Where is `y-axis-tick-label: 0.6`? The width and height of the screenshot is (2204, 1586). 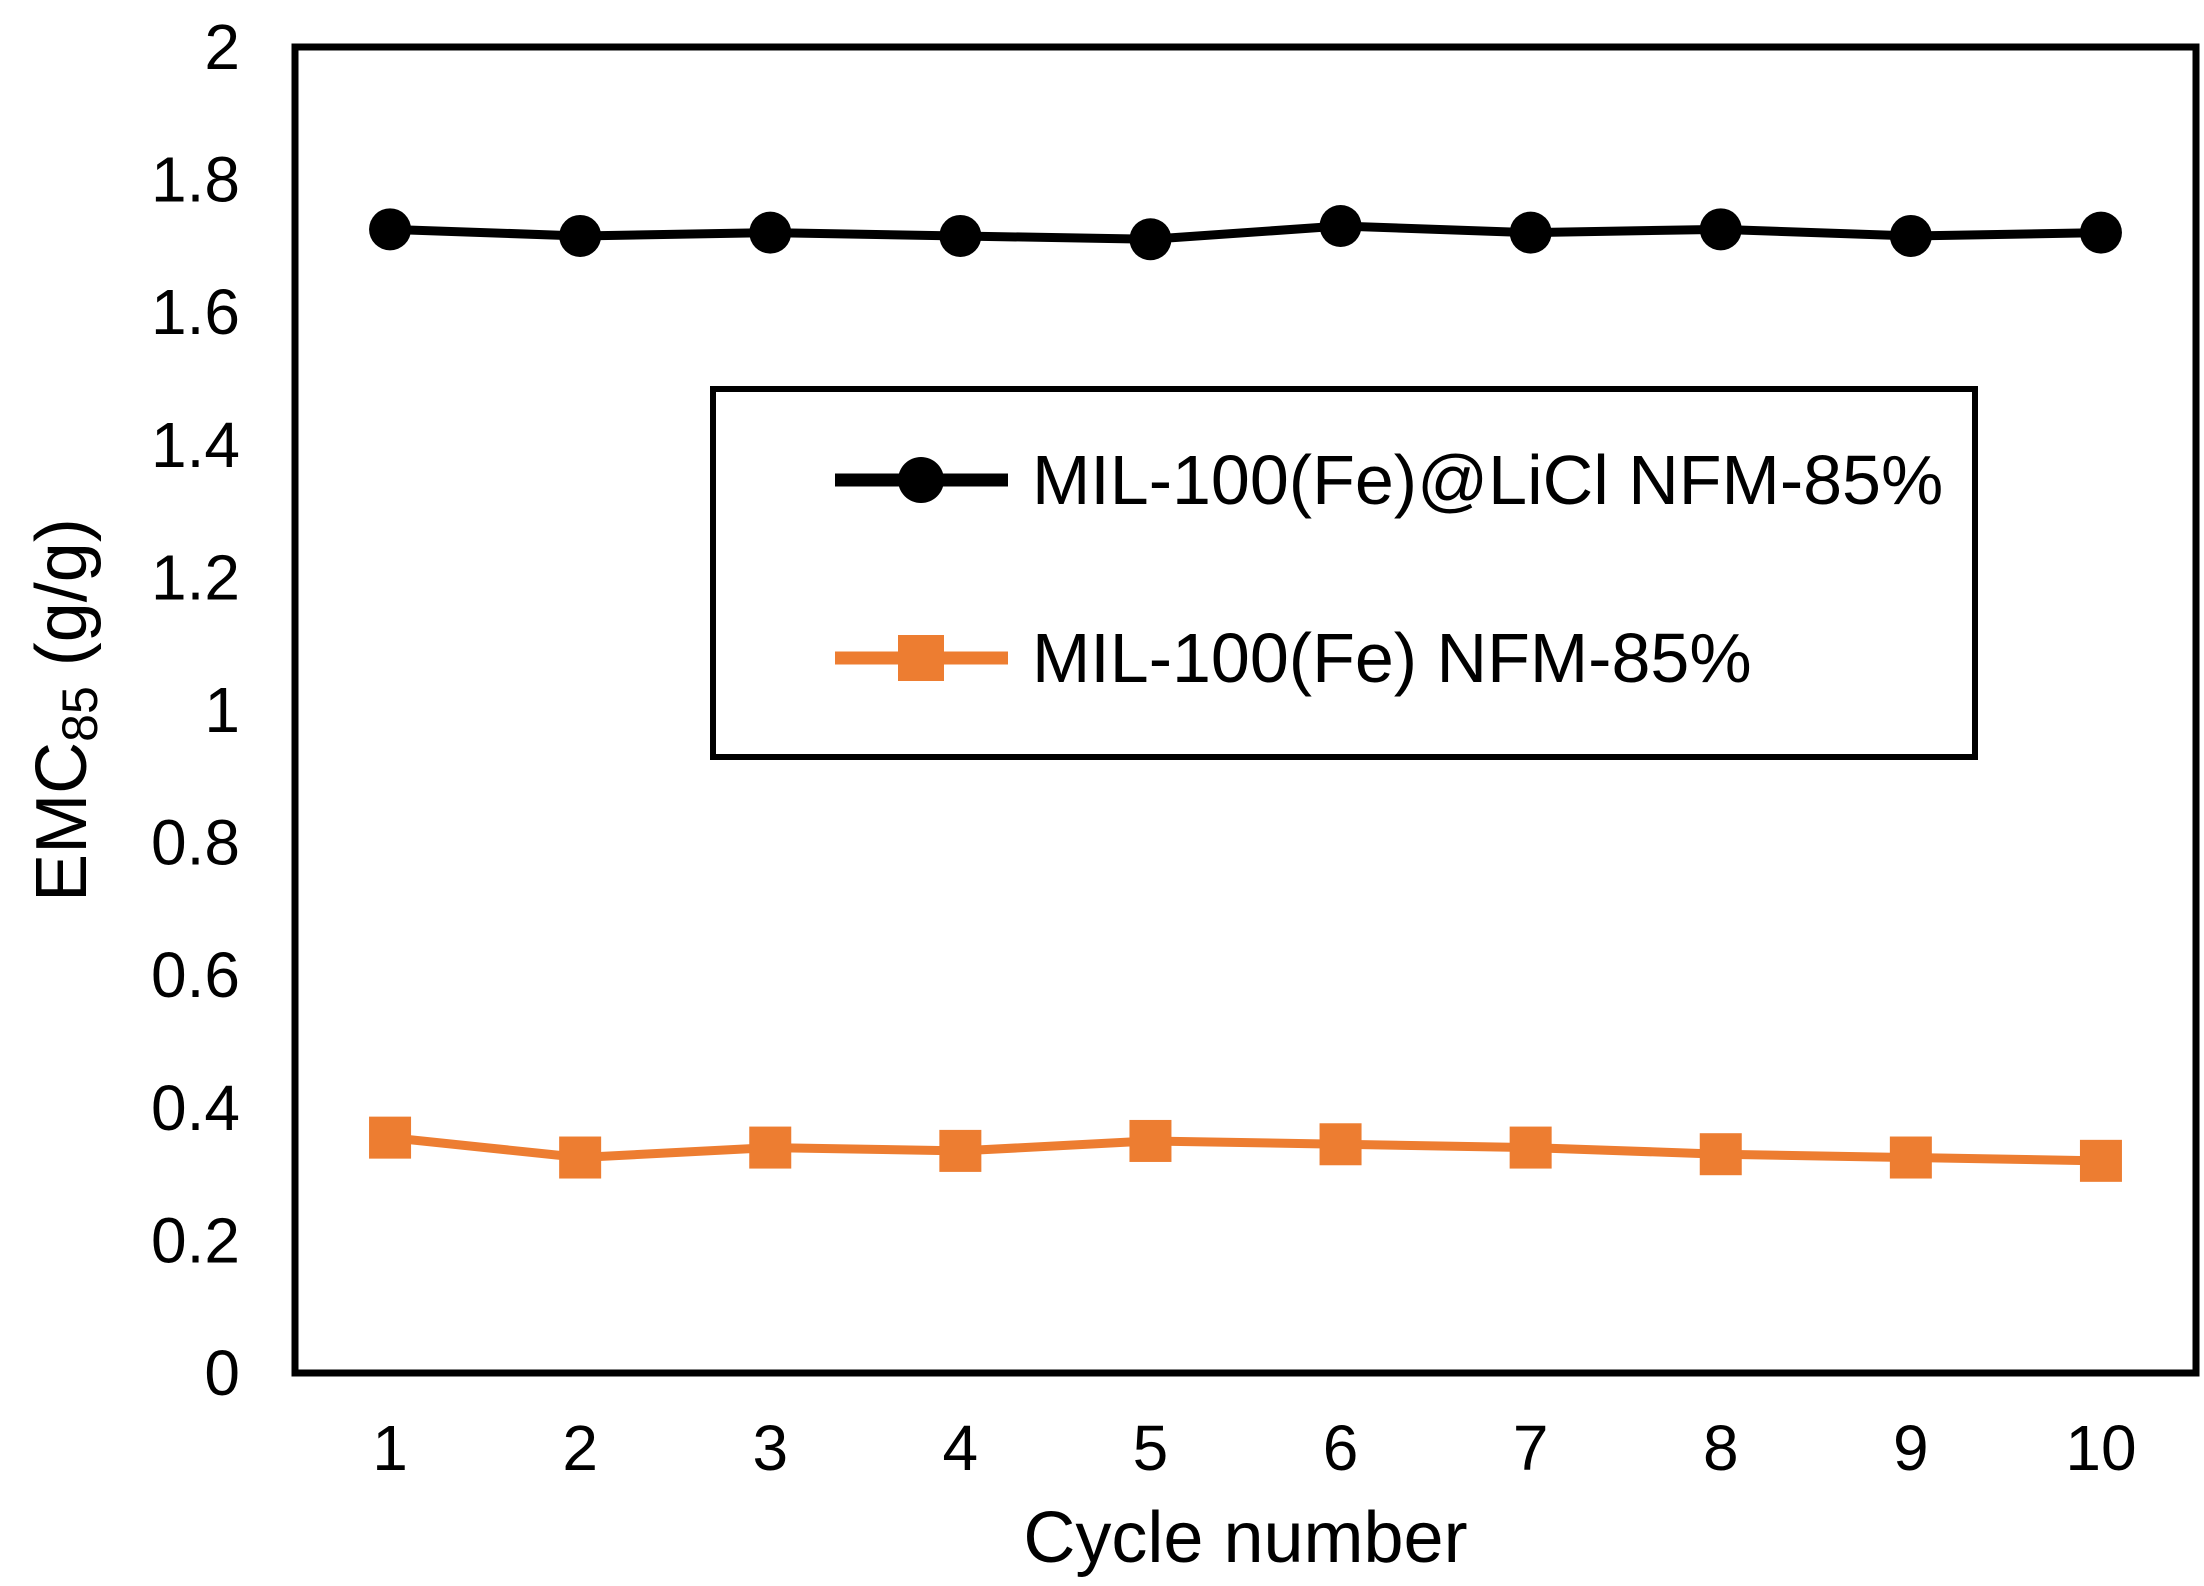
y-axis-tick-label: 0.6 is located at coordinates (195, 975).